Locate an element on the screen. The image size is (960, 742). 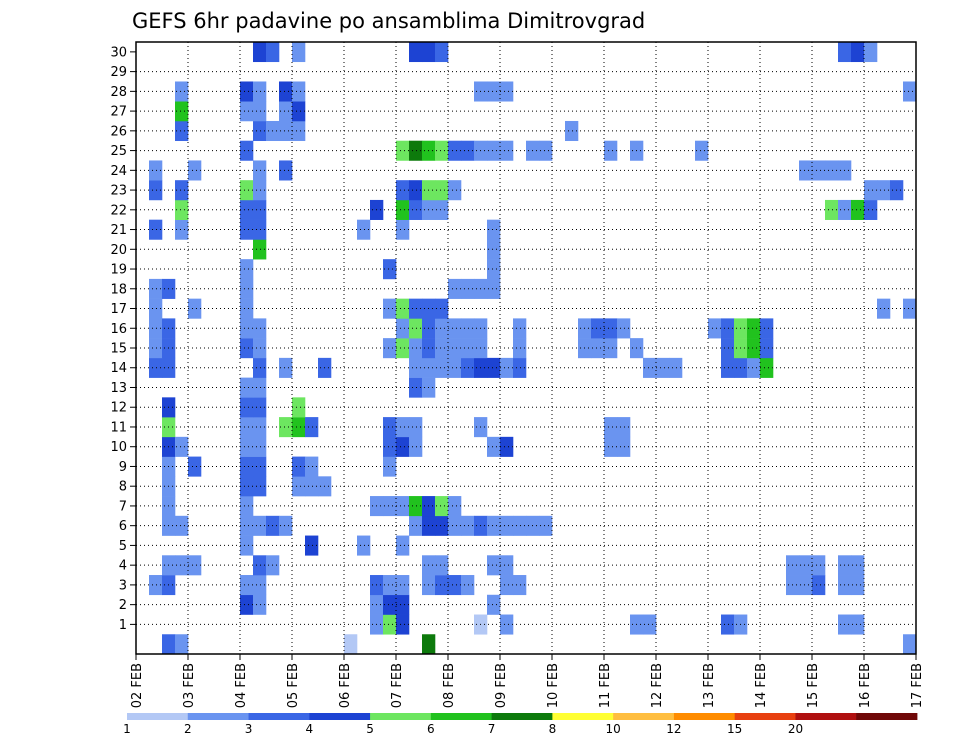
y-tick-label: 13 is located at coordinates (118, 388).